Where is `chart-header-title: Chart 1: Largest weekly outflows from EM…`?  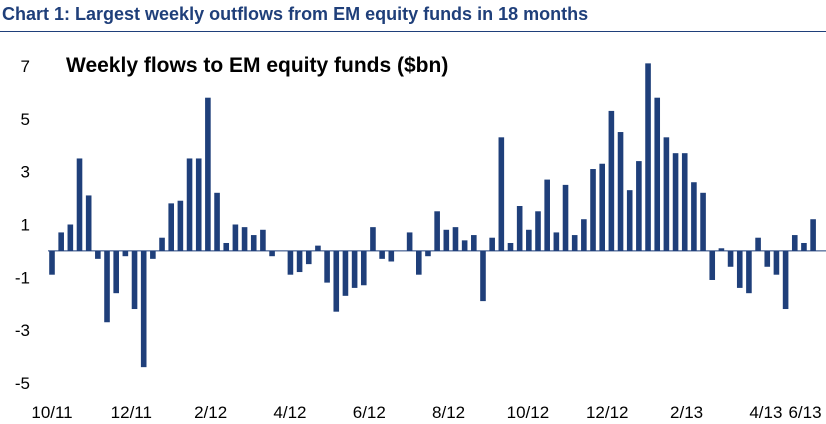 chart-header-title: Chart 1: Largest weekly outflows from EM… is located at coordinates (295, 14).